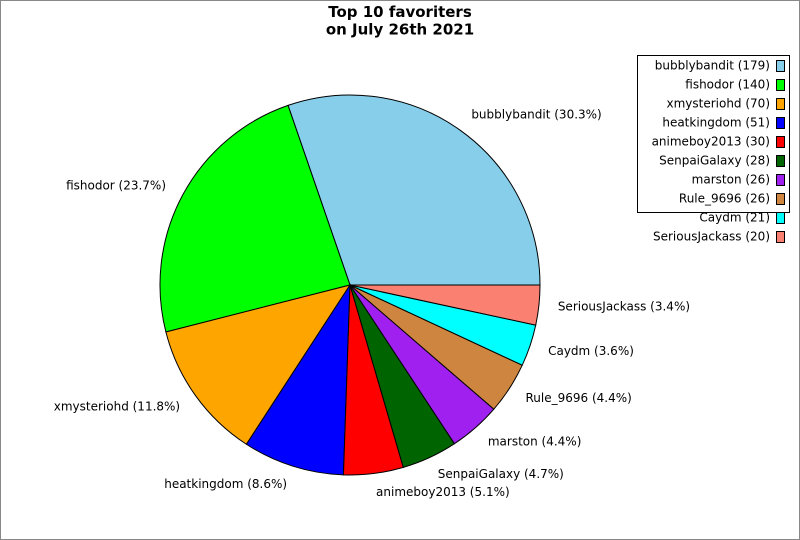 Image resolution: width=800 pixels, height=540 pixels. I want to click on legend-label: animeboy2013 (30), so click(711, 142).